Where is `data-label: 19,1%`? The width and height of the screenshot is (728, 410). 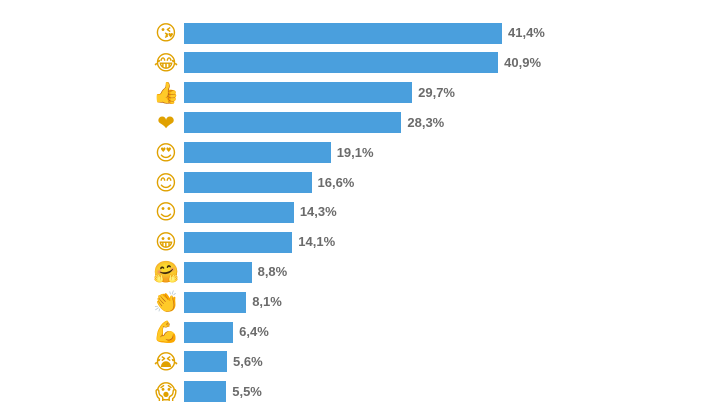 data-label: 19,1% is located at coordinates (355, 152).